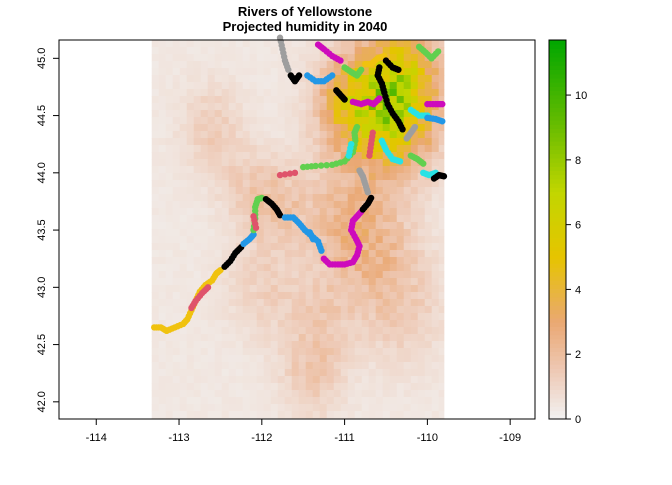 The width and height of the screenshot is (672, 485). I want to click on y-tick-label: 43.5, so click(42, 229).